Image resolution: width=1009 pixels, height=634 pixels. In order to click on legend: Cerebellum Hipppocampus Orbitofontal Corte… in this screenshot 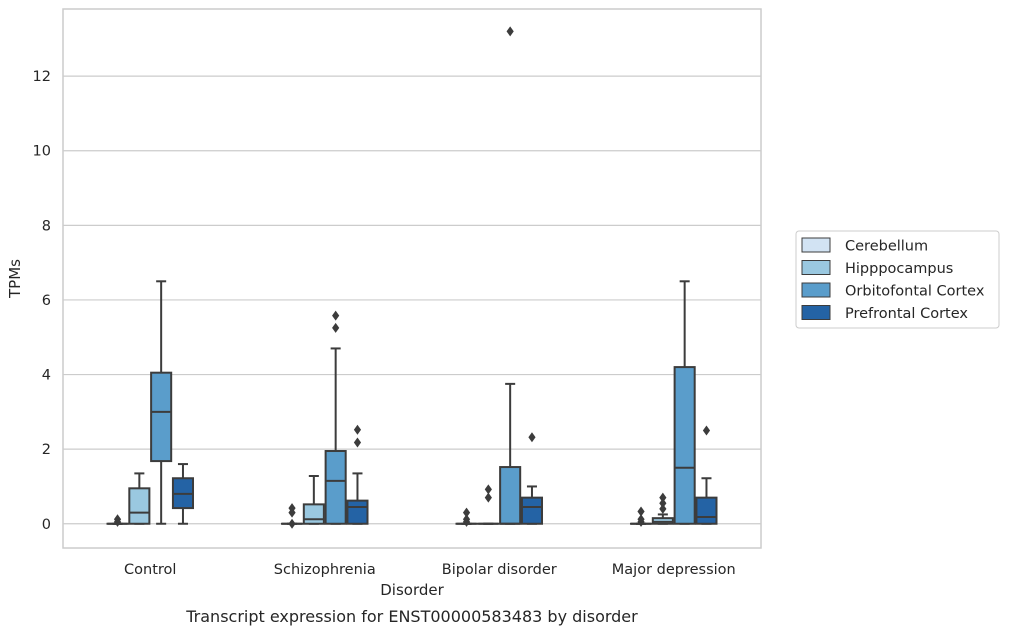, I will do `click(897, 279)`.